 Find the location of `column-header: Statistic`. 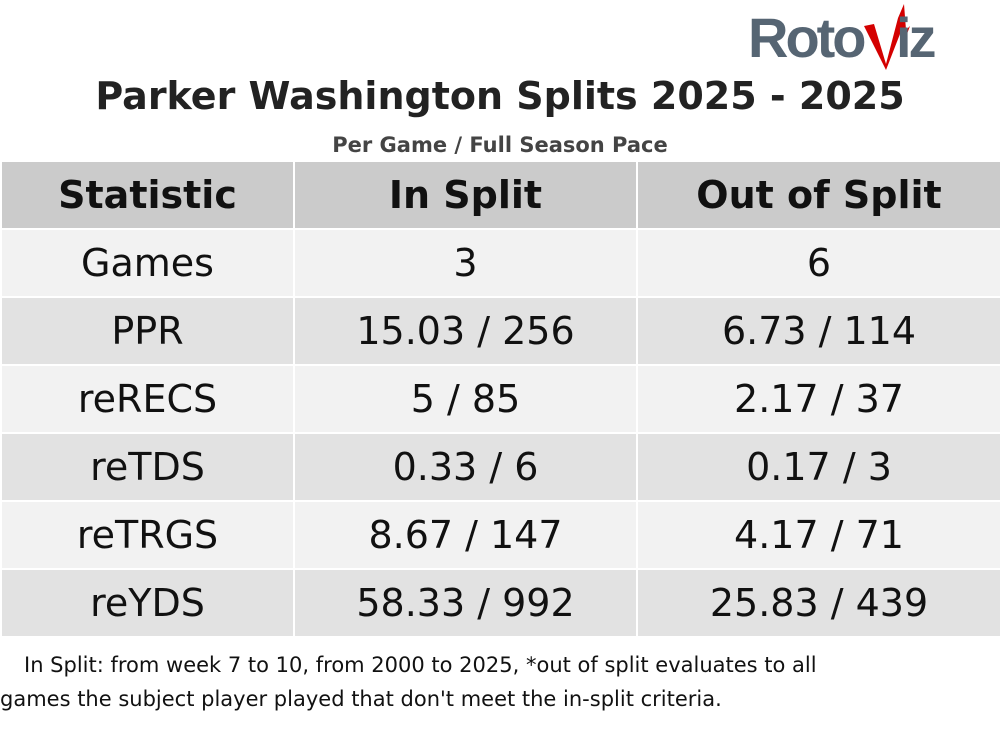

column-header: Statistic is located at coordinates (147, 195).